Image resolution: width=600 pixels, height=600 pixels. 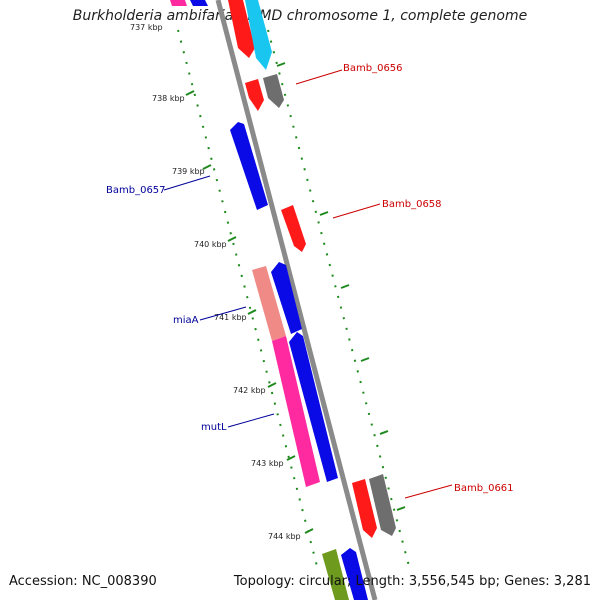 I want to click on gene-label-bamb-0658: Bamb_0658, so click(x=412, y=204).